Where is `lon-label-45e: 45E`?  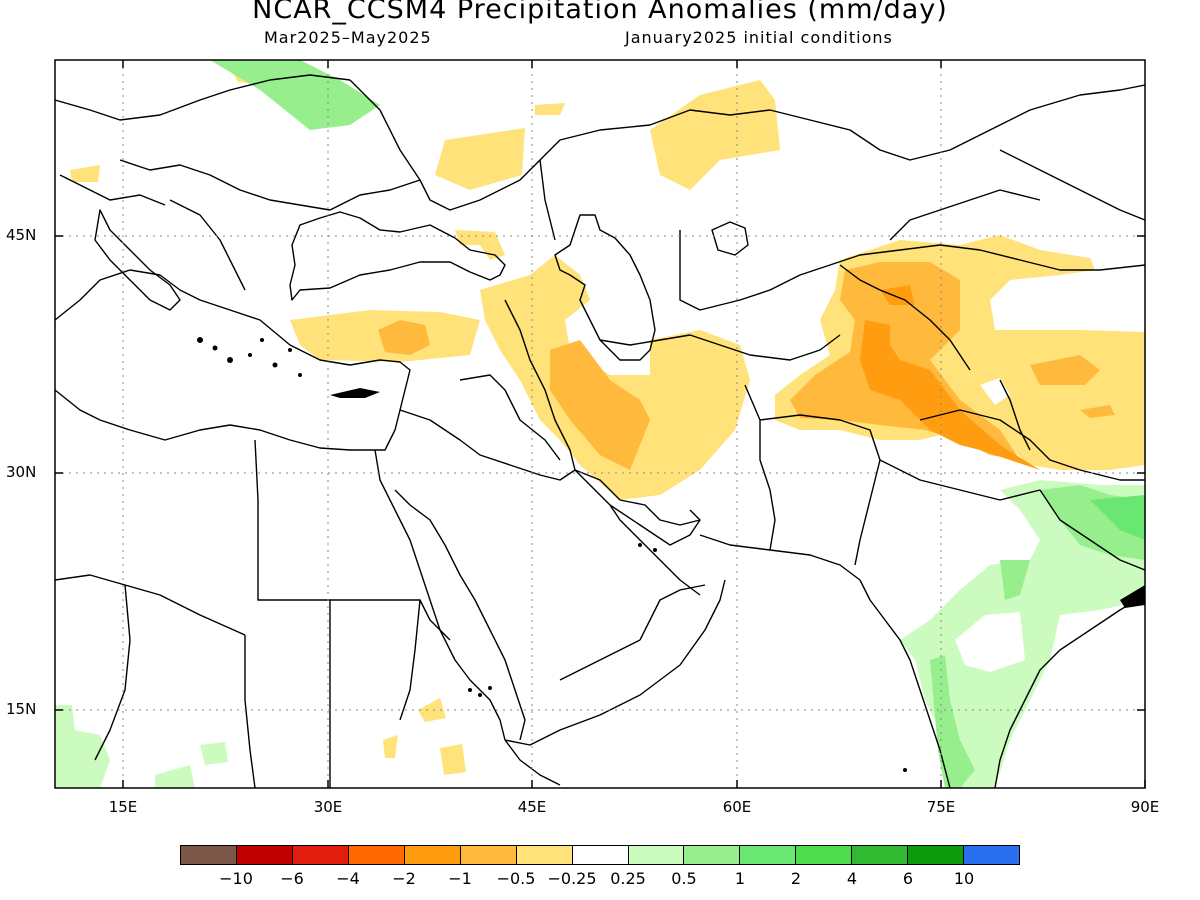
lon-label-45e: 45E is located at coordinates (532, 807).